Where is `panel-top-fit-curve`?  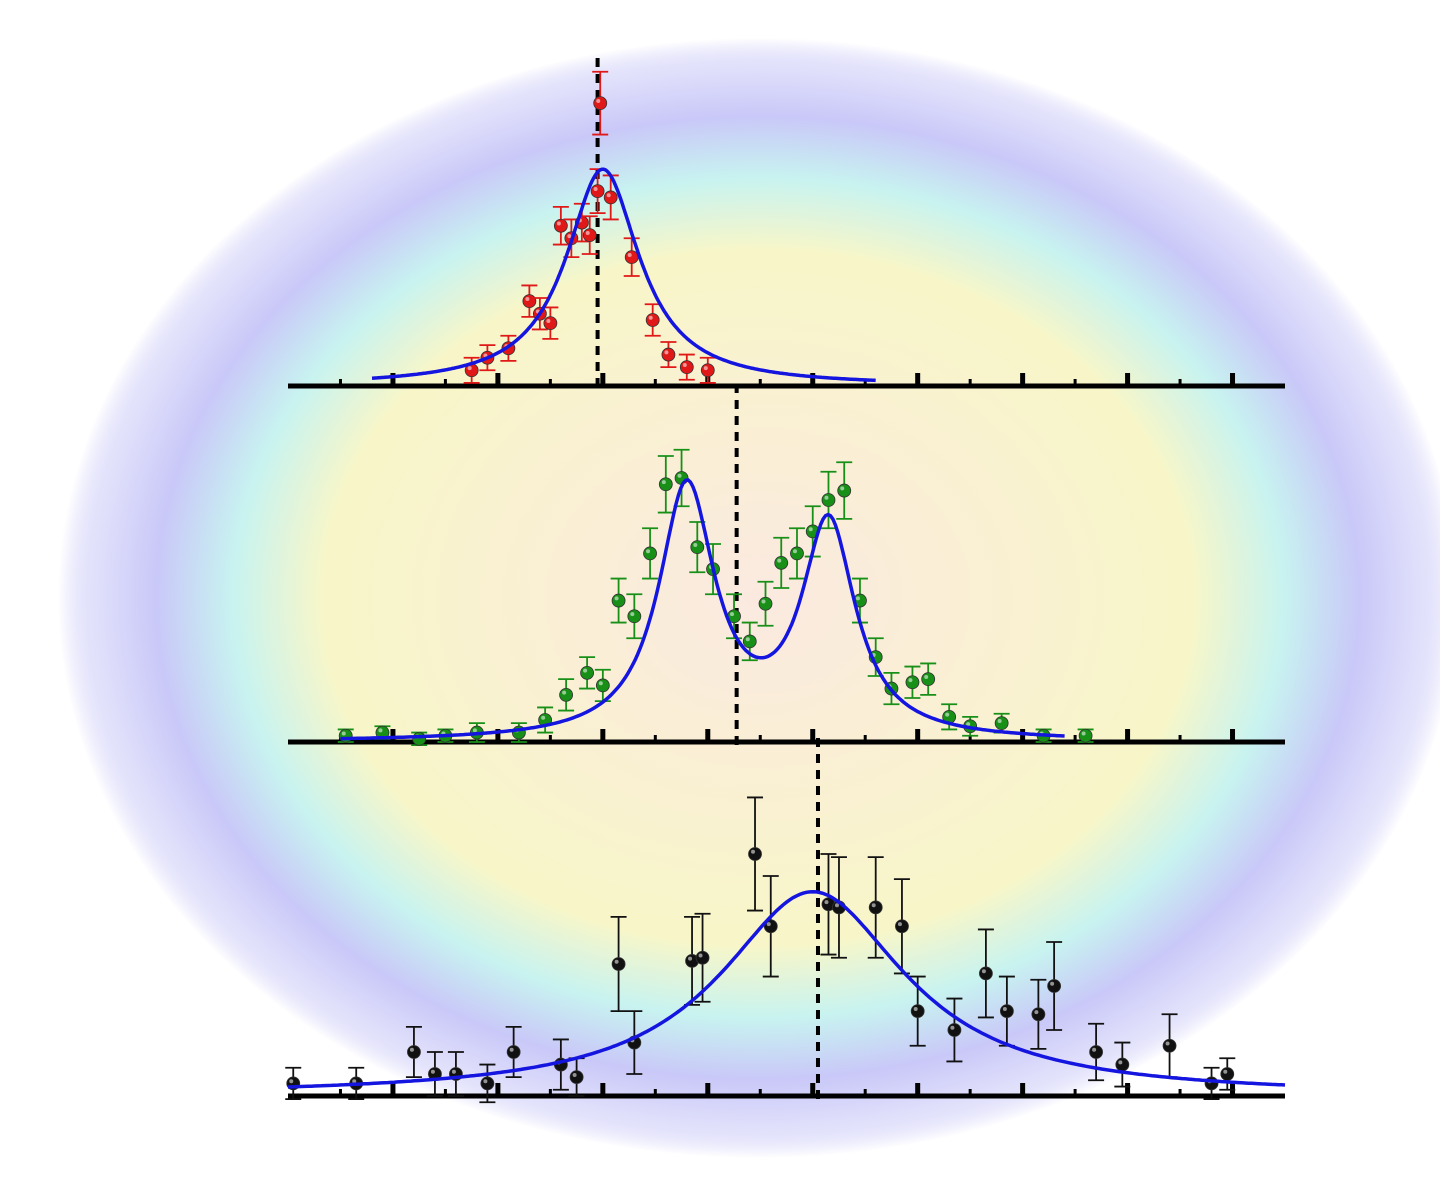 panel-top-fit-curve is located at coordinates (623, 275).